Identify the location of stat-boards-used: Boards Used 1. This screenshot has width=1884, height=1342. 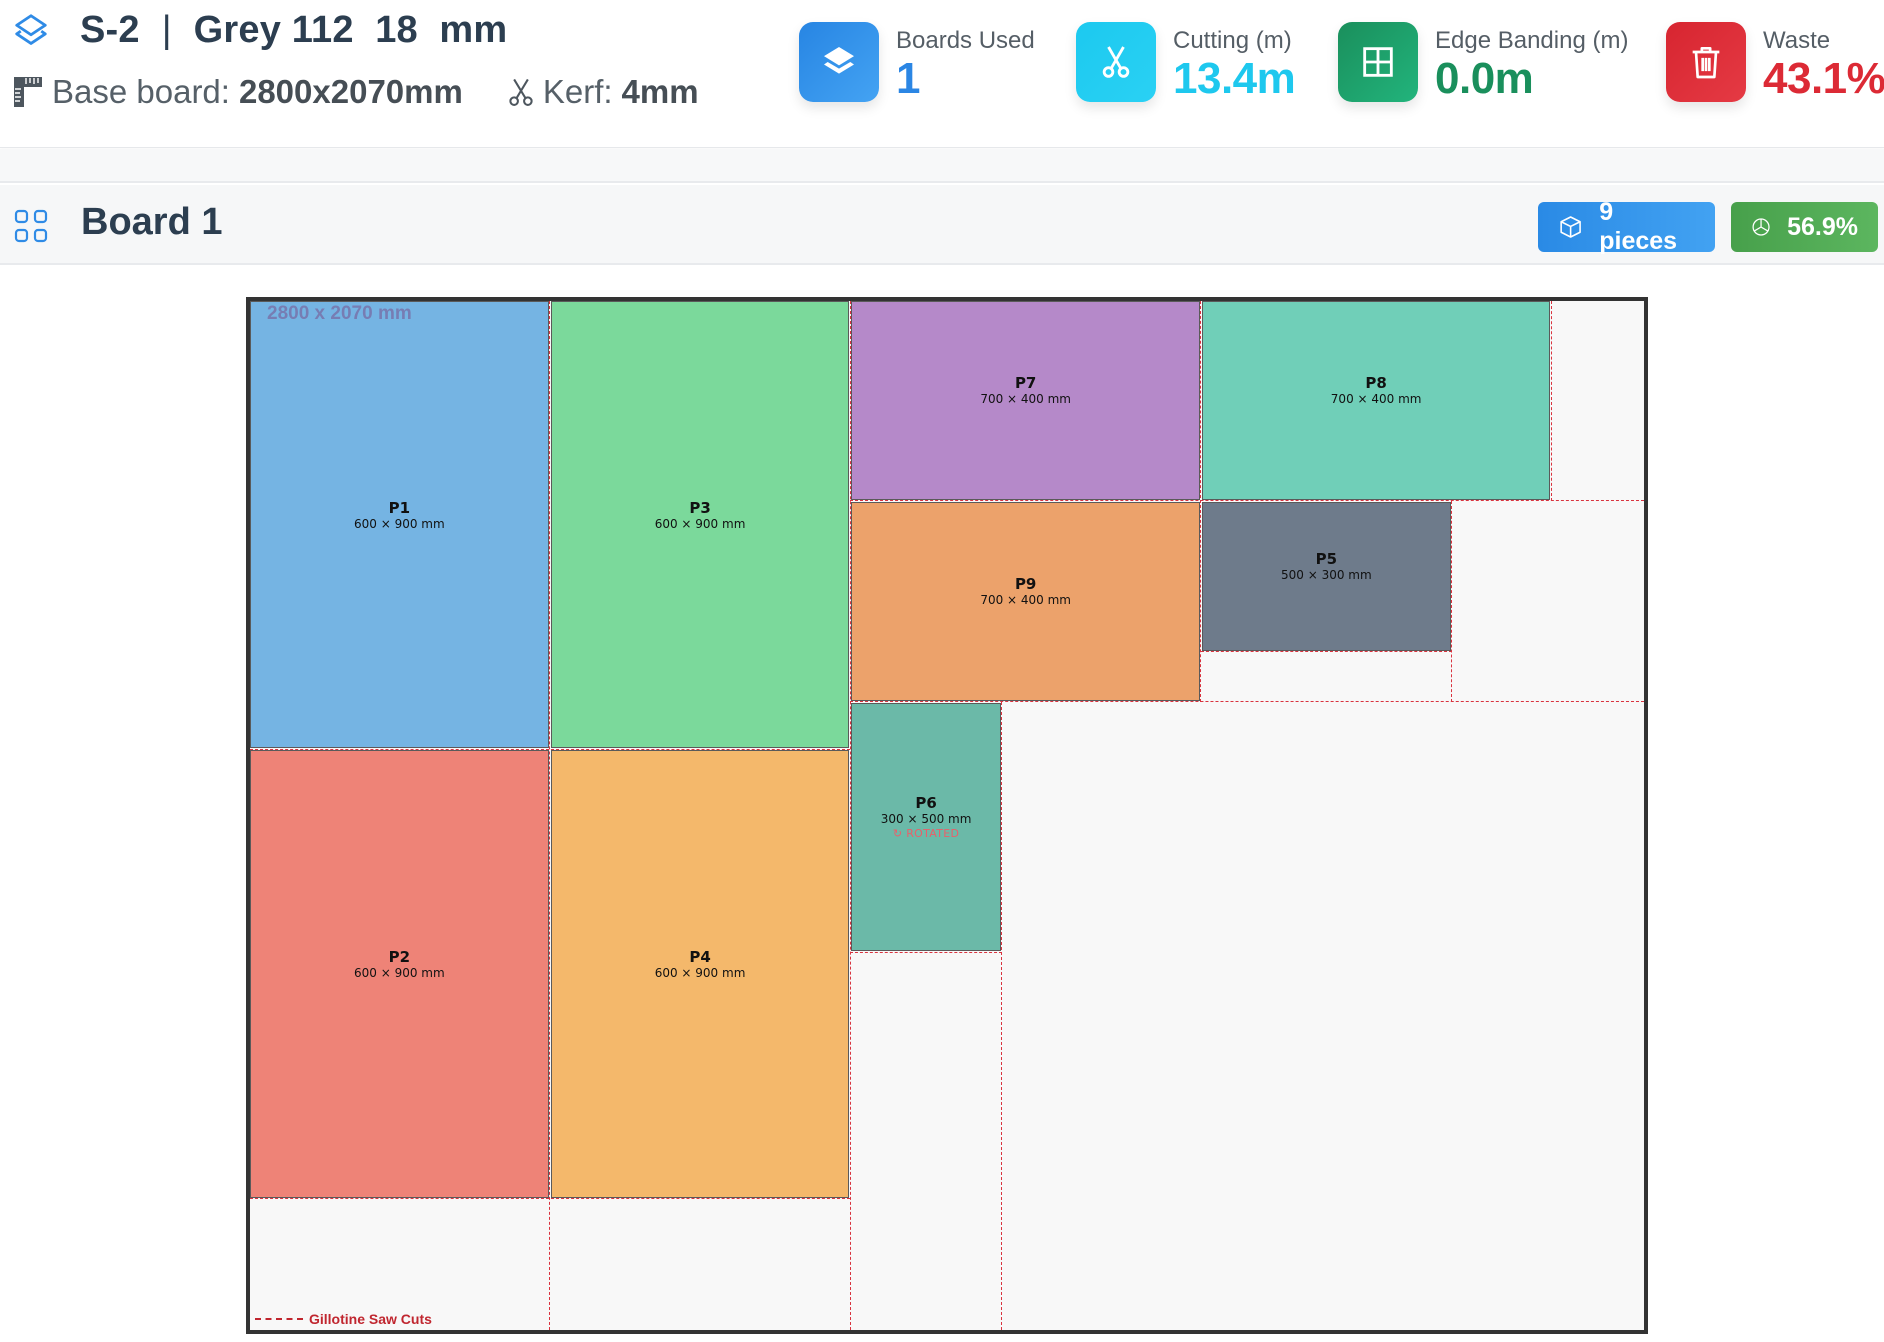
(917, 62).